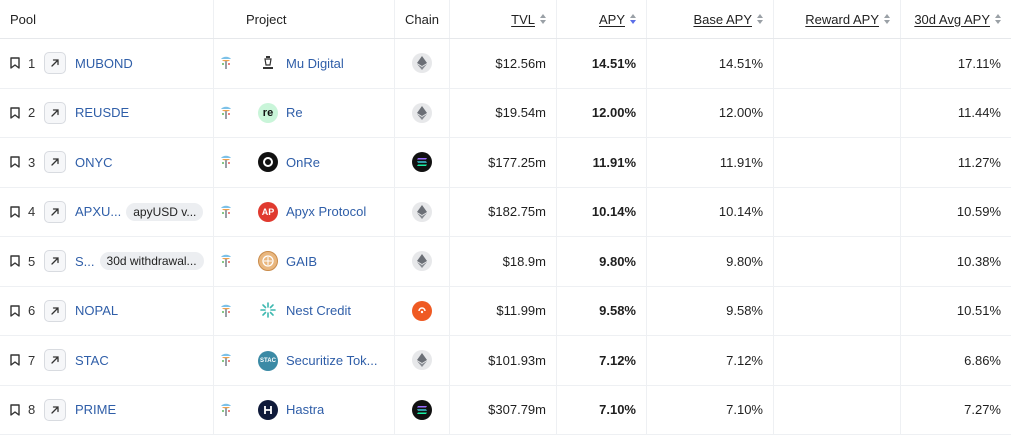 The image size is (1011, 435). I want to click on sort-desc-icon, so click(633, 19).